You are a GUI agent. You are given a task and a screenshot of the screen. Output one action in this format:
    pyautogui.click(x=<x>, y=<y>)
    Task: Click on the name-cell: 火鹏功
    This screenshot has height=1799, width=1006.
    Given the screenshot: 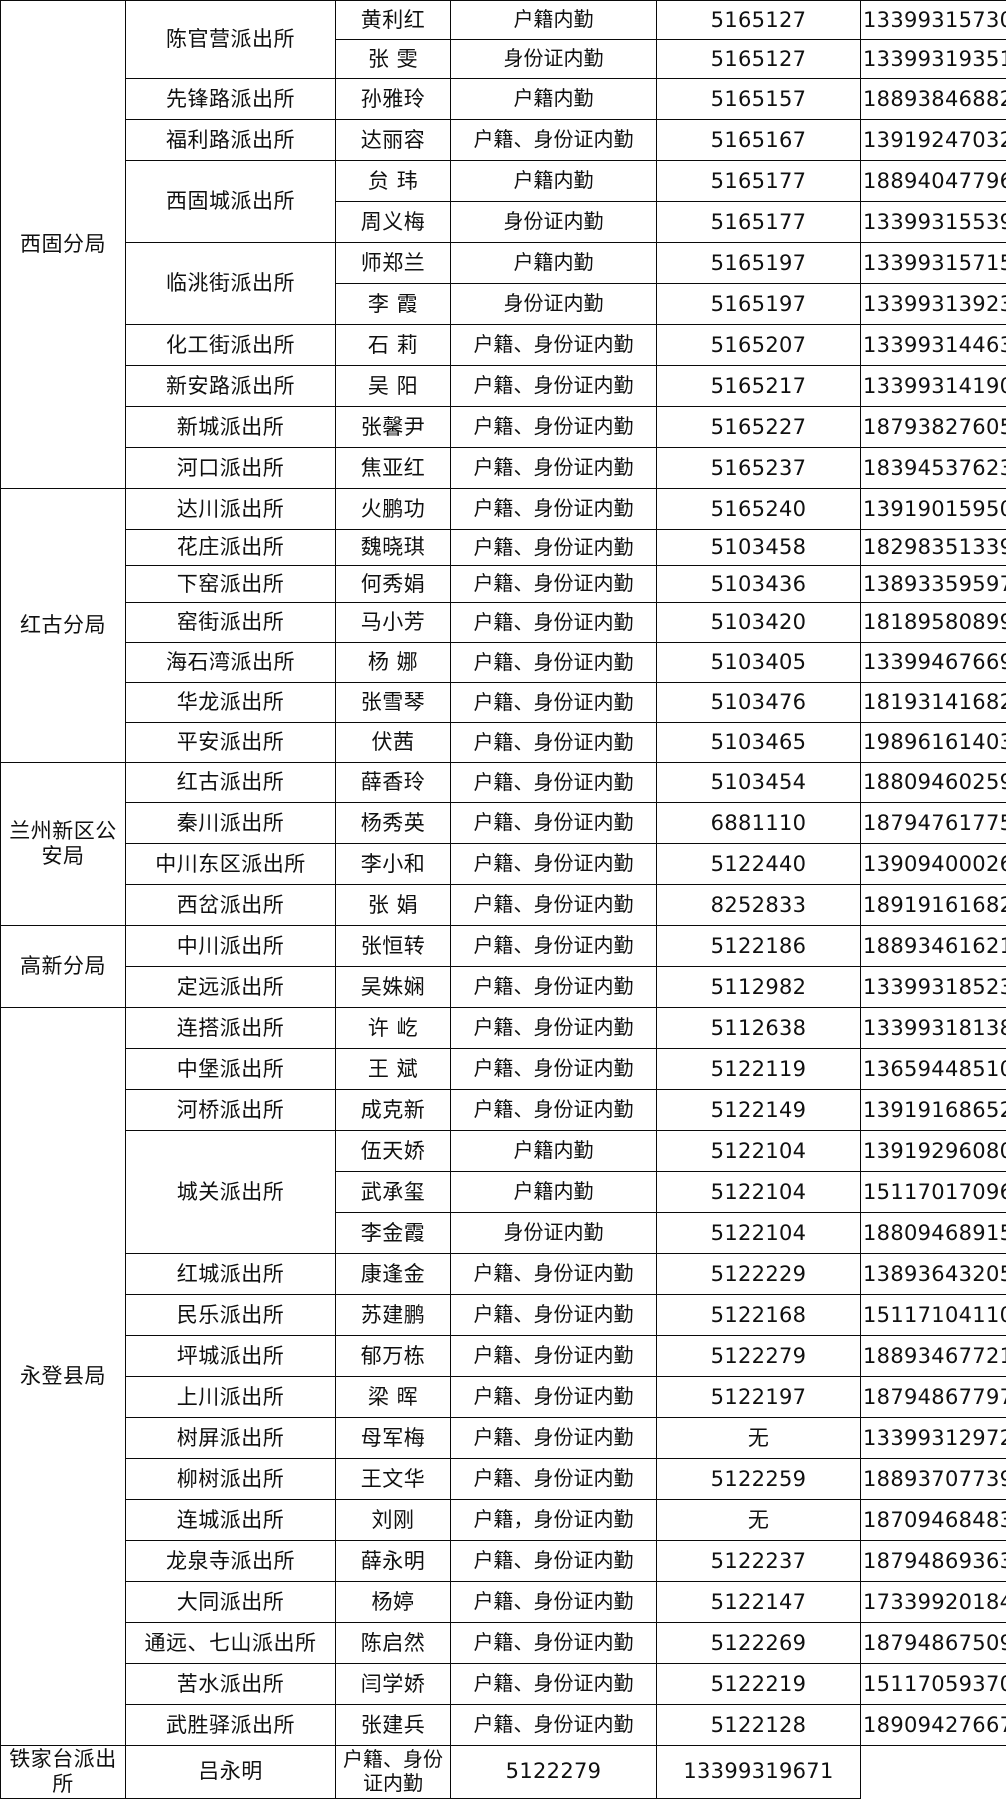 What is the action you would take?
    pyautogui.click(x=393, y=509)
    